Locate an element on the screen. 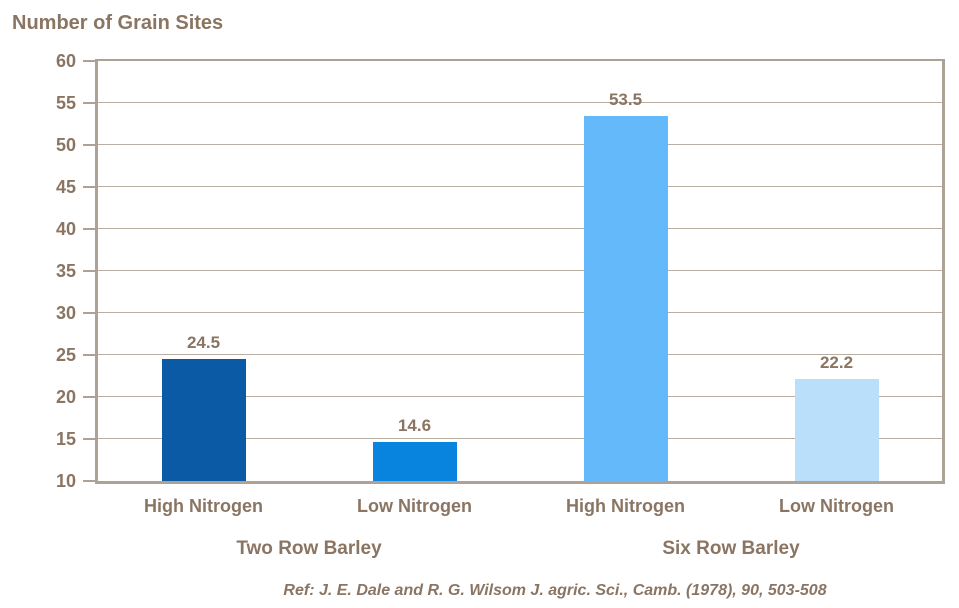 Image resolution: width=959 pixels, height=608 pixels. group-label-row: Two Row Barley Six Row Barley is located at coordinates (520, 549).